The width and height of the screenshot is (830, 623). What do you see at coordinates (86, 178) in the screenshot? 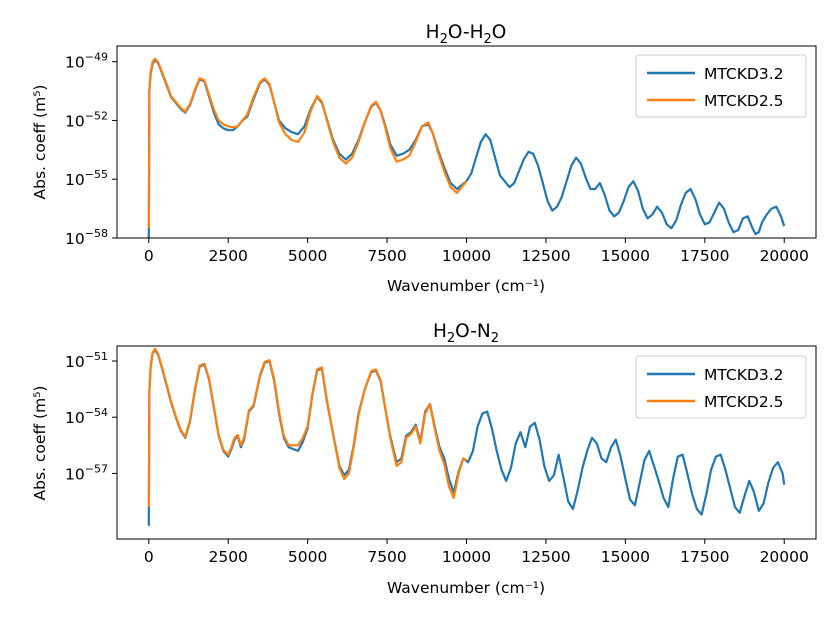
I see `y-tick-label: 10−55` at bounding box center [86, 178].